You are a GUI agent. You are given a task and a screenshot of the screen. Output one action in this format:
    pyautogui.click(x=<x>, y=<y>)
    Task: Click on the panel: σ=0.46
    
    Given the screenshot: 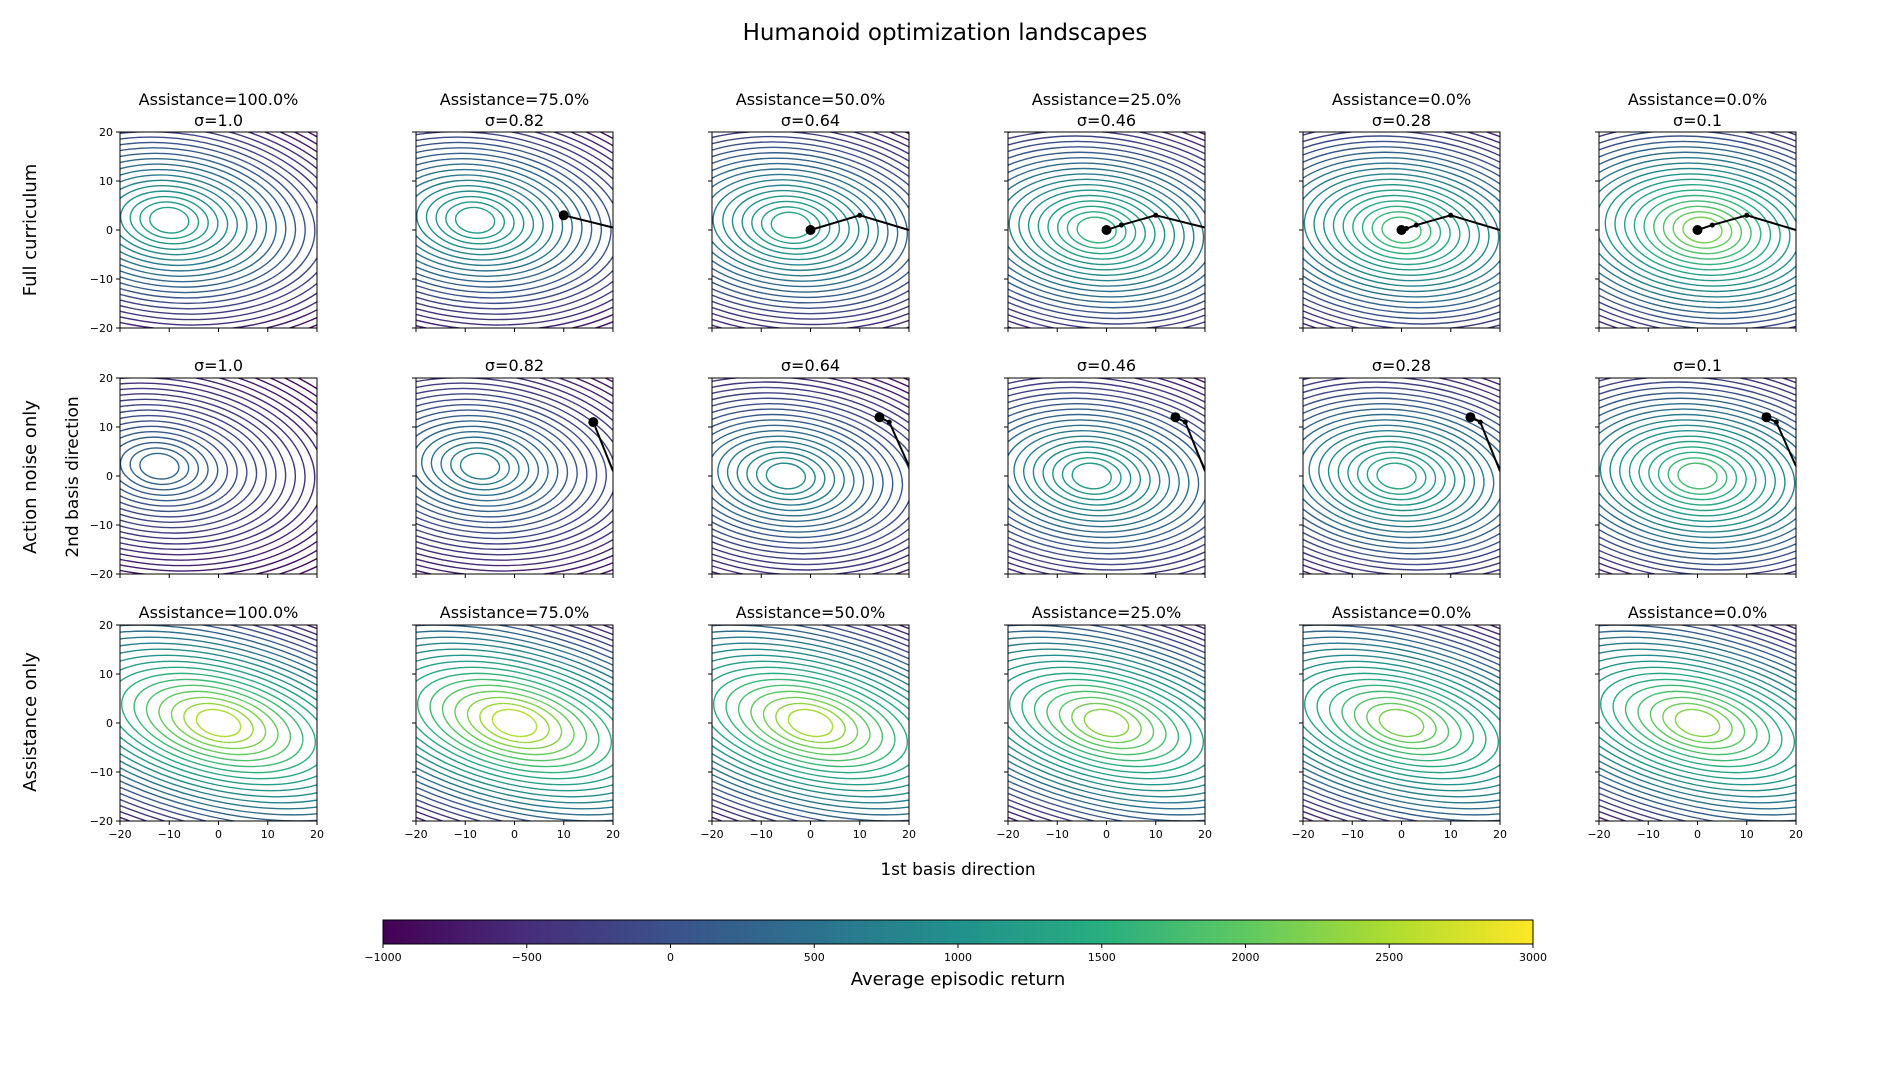 What is the action you would take?
    pyautogui.click(x=1105, y=467)
    